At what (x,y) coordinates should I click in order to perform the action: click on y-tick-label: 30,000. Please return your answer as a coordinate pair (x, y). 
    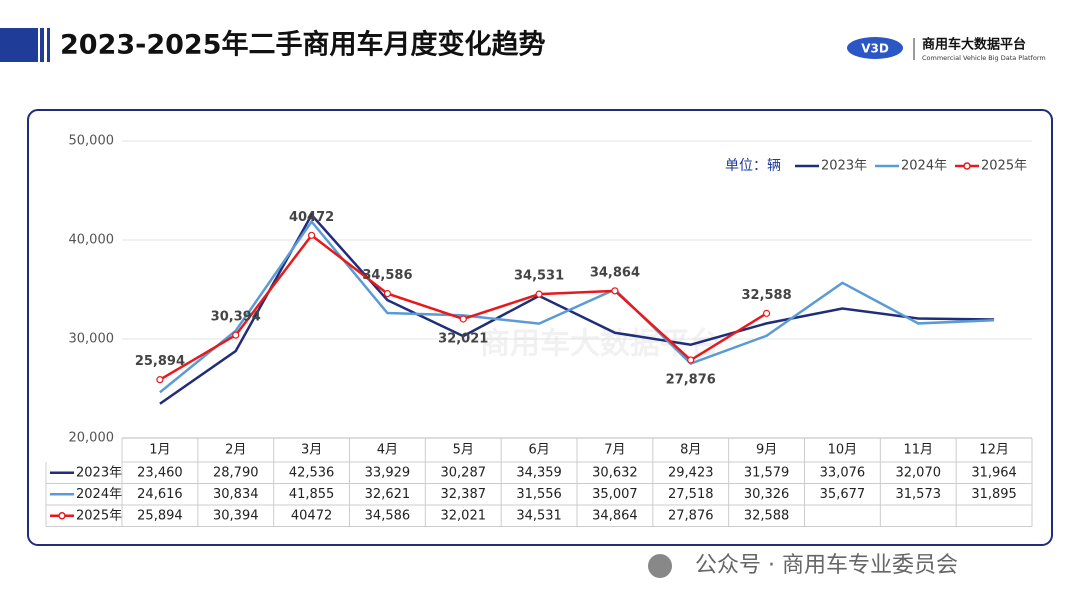
    Looking at the image, I should click on (92, 339).